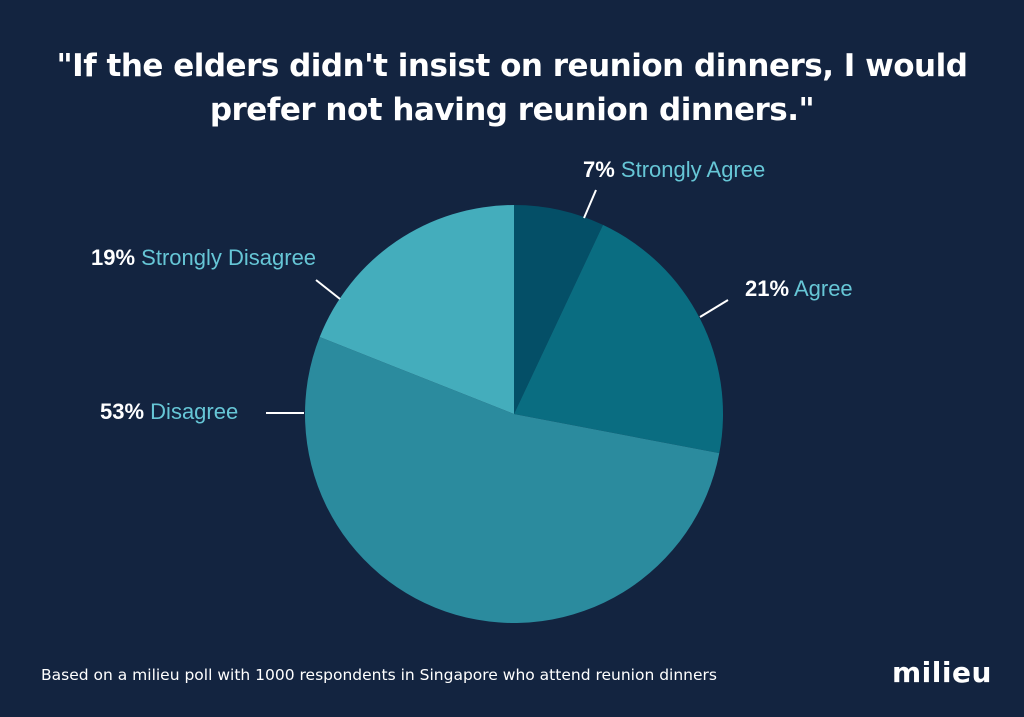  What do you see at coordinates (942, 672) in the screenshot?
I see `milieu-logo: milieu` at bounding box center [942, 672].